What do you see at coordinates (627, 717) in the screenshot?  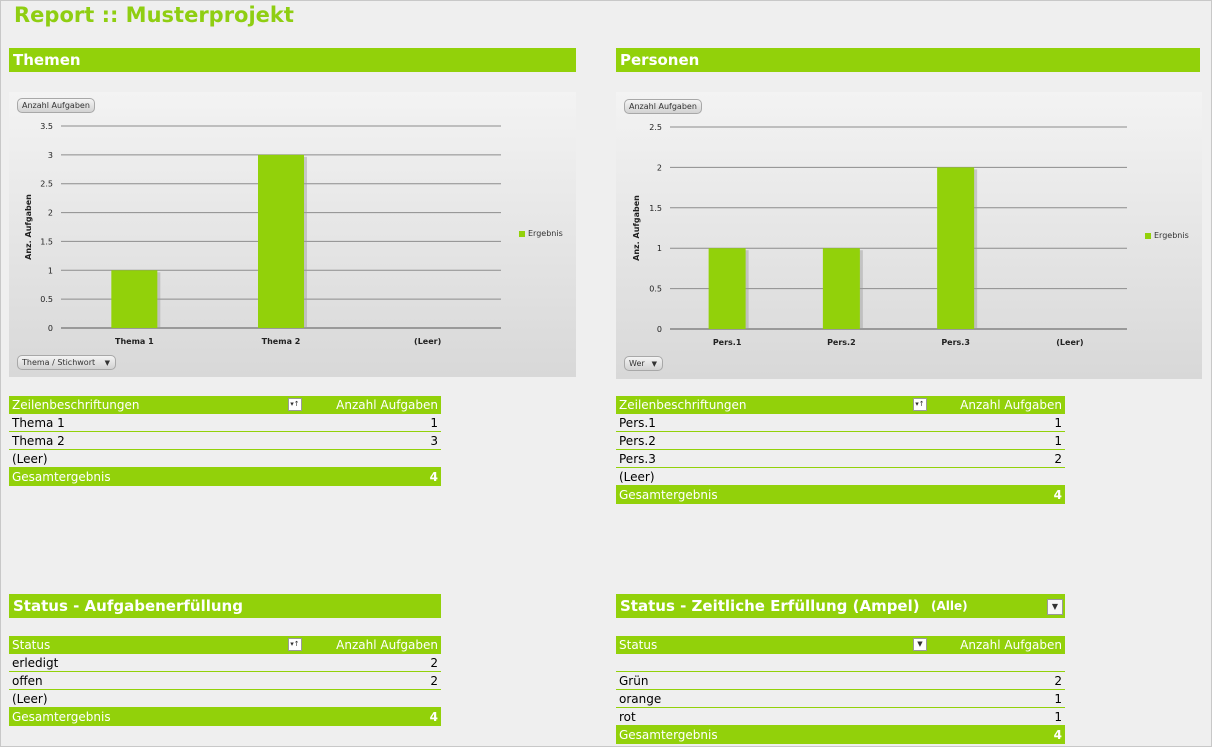 I see `row-label: rot` at bounding box center [627, 717].